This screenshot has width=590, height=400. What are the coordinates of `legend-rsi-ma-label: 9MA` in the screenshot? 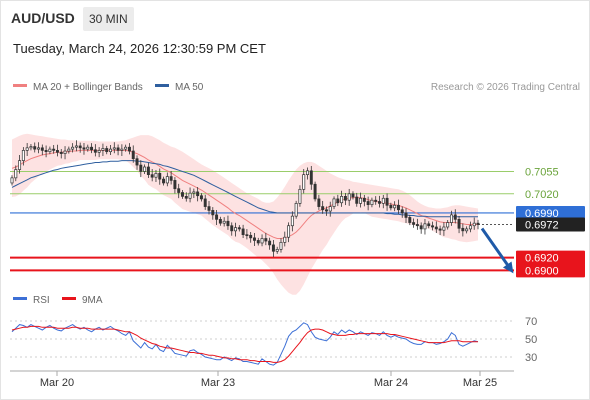 It's located at (92, 300).